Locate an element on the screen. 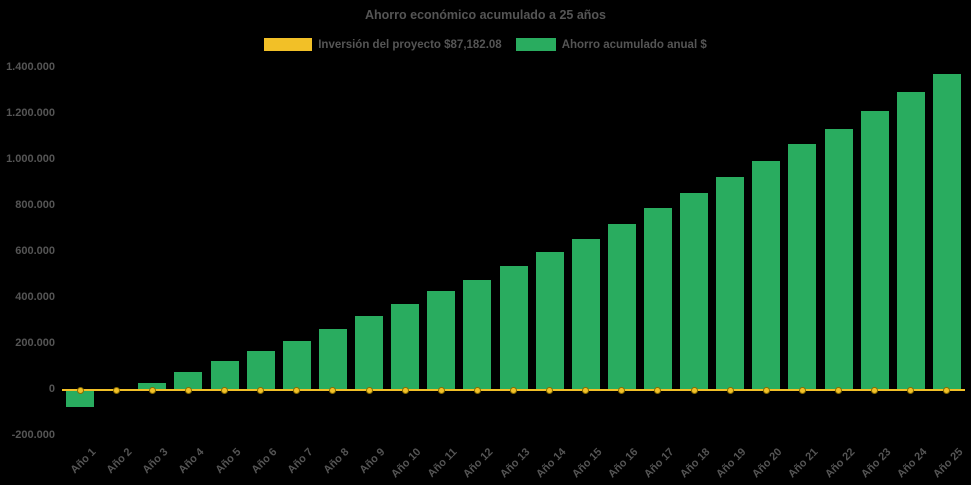  y-axis-tick-label: -200.000 is located at coordinates (33, 435).